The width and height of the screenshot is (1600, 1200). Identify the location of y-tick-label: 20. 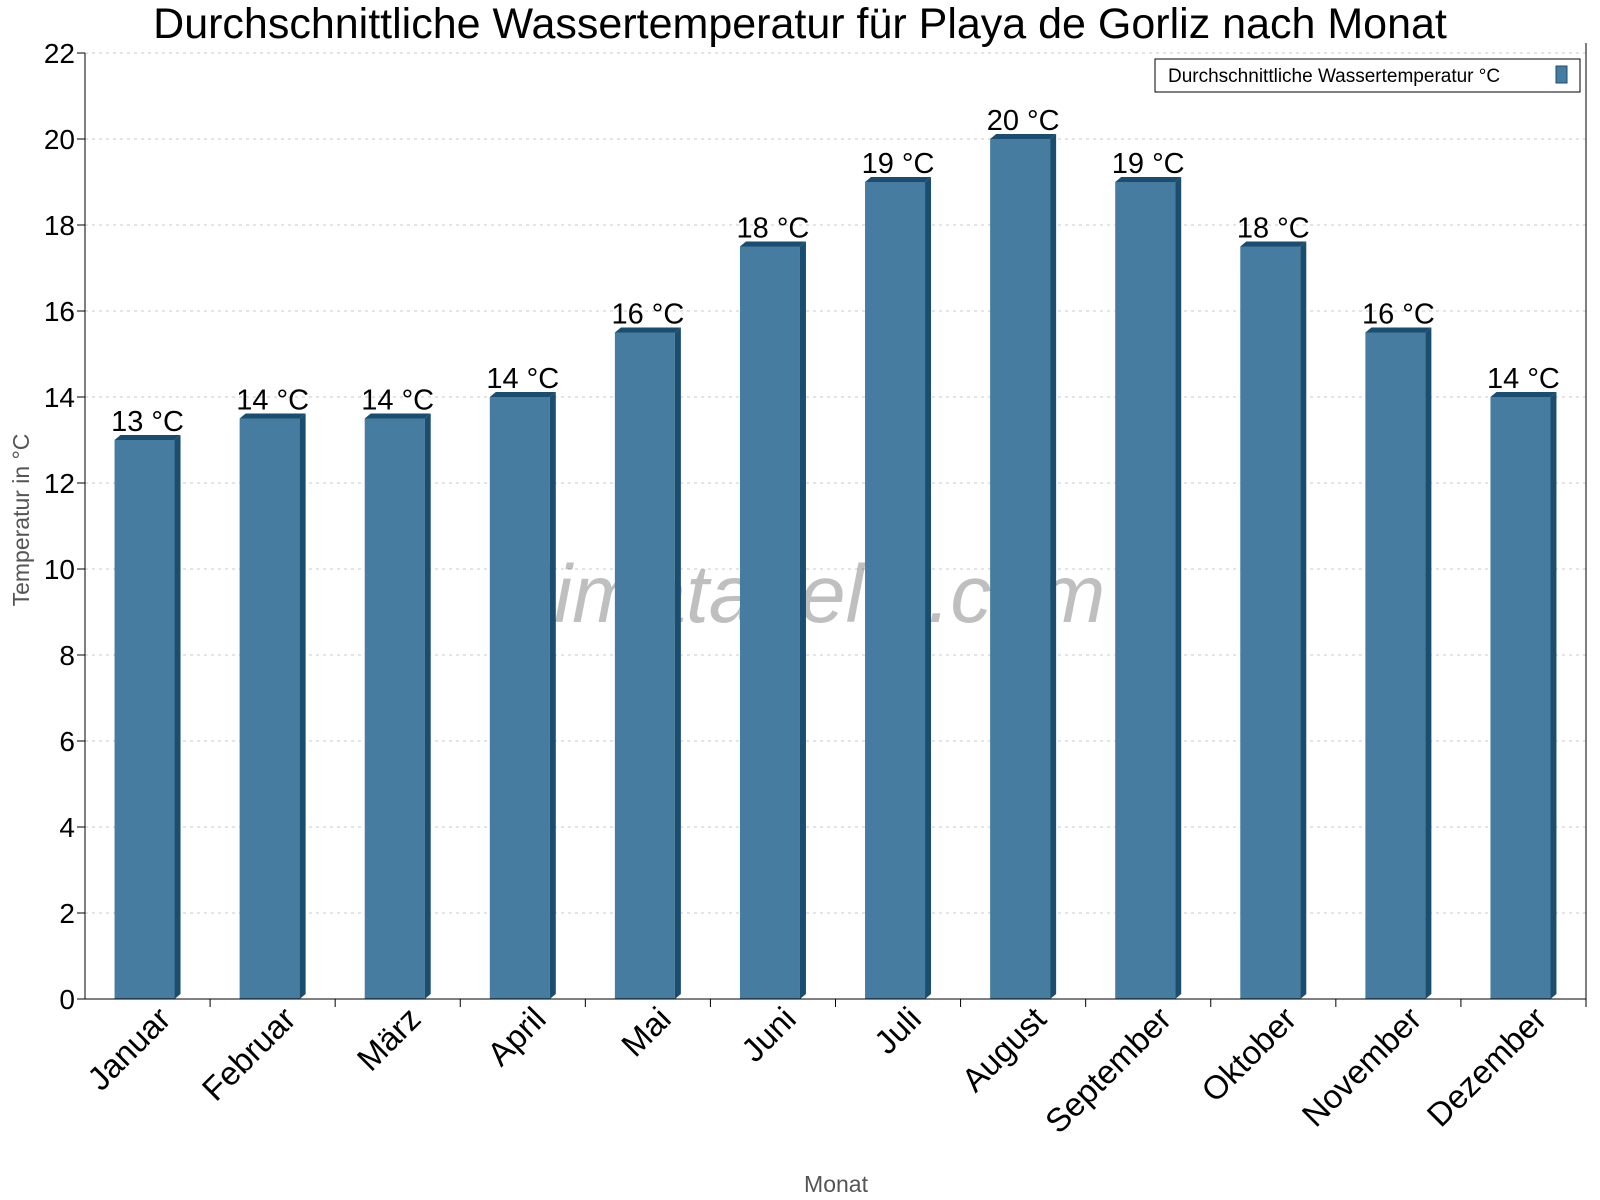
(59, 139).